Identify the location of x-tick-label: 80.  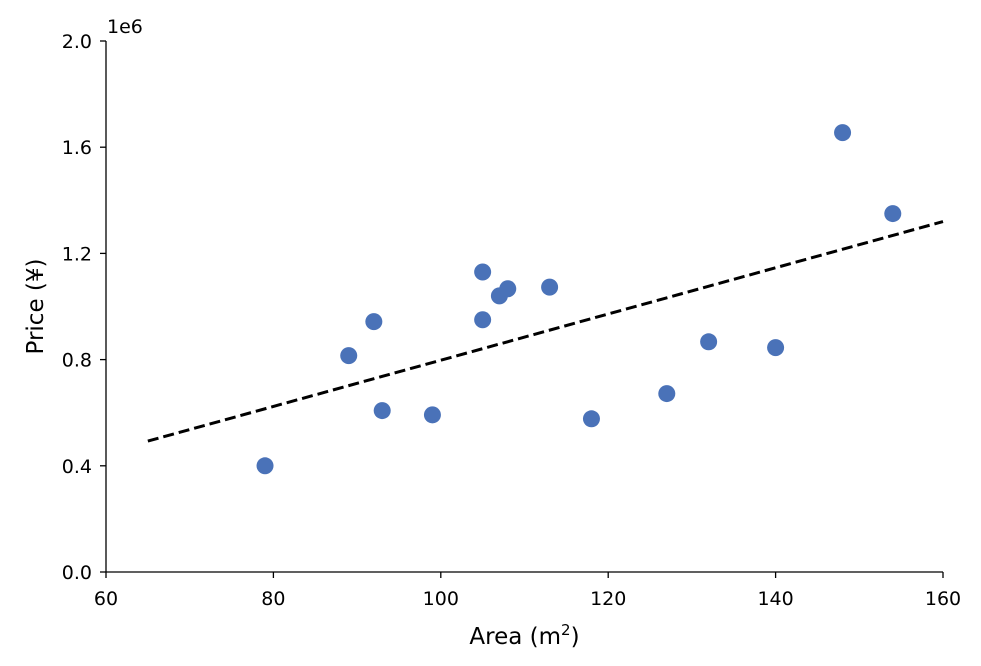
(273, 599).